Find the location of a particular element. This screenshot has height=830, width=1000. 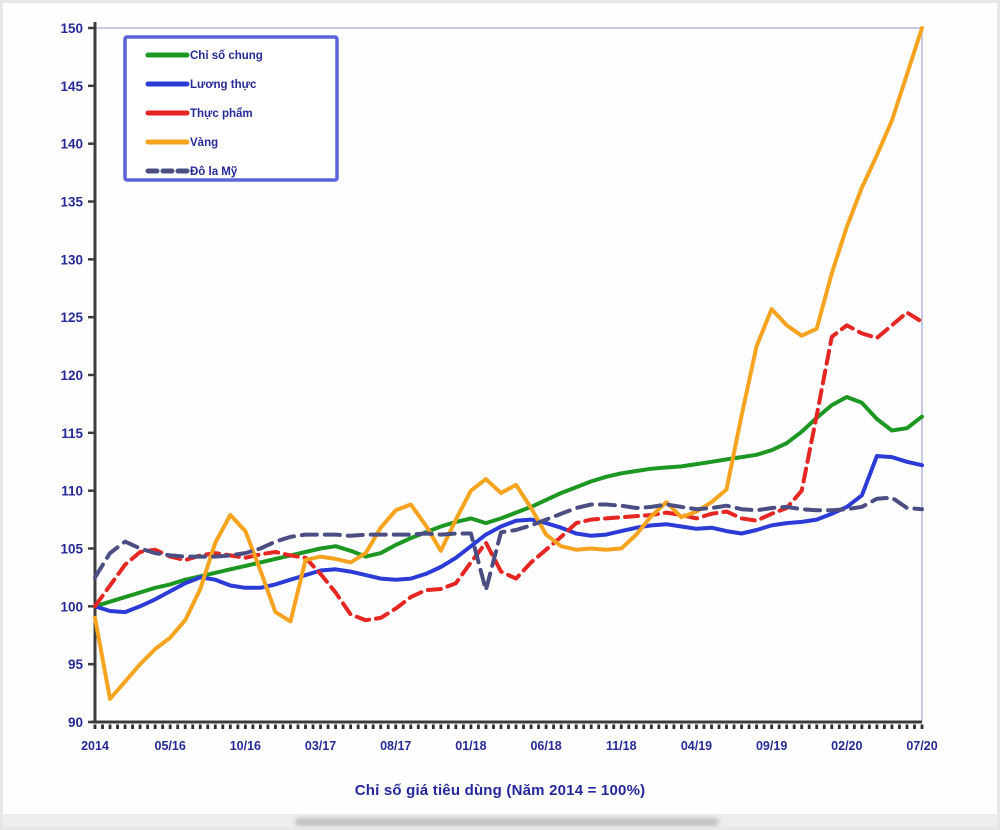

x-axis-label: 02/20 is located at coordinates (846, 746).